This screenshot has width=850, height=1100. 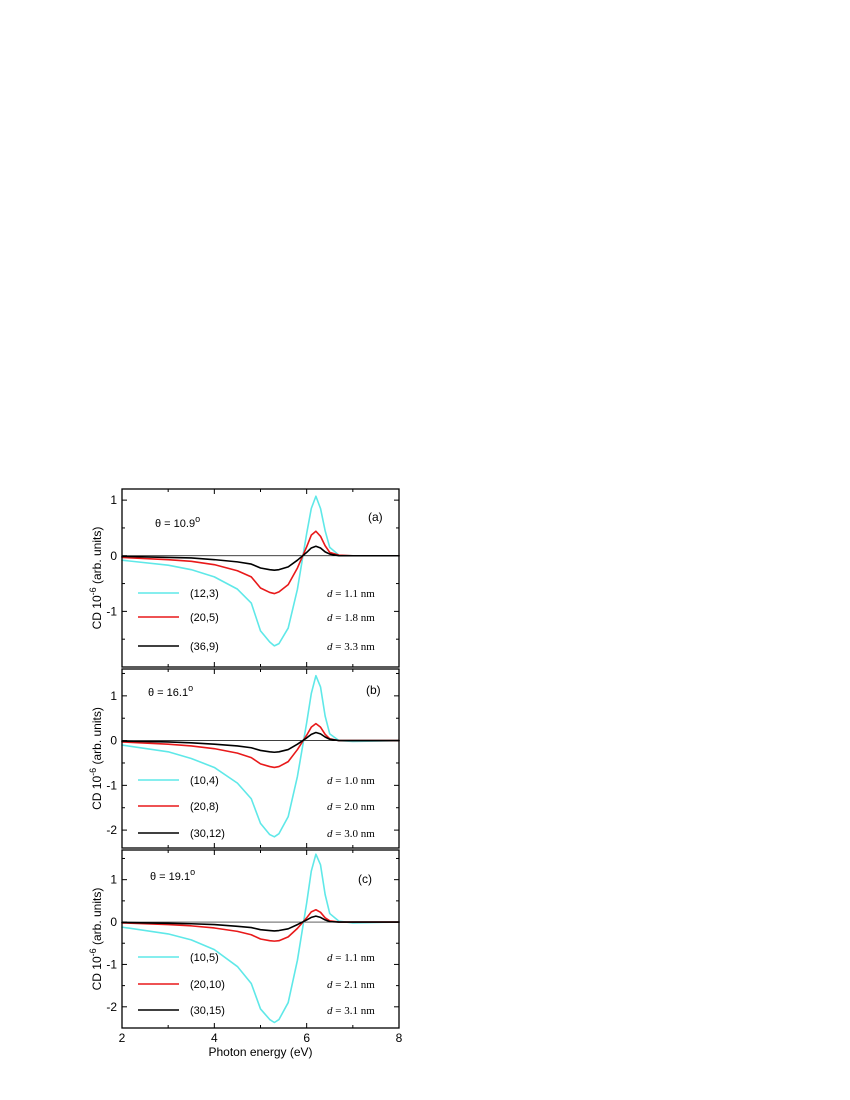 What do you see at coordinates (207, 1011) in the screenshot?
I see `legend-label: (30,15)` at bounding box center [207, 1011].